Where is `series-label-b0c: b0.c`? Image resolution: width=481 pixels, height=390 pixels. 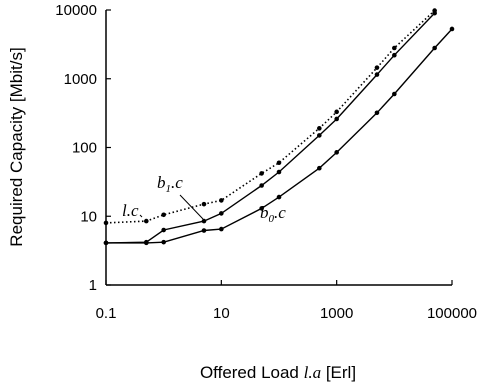
series-label-b0c: b0.c is located at coordinates (273, 214).